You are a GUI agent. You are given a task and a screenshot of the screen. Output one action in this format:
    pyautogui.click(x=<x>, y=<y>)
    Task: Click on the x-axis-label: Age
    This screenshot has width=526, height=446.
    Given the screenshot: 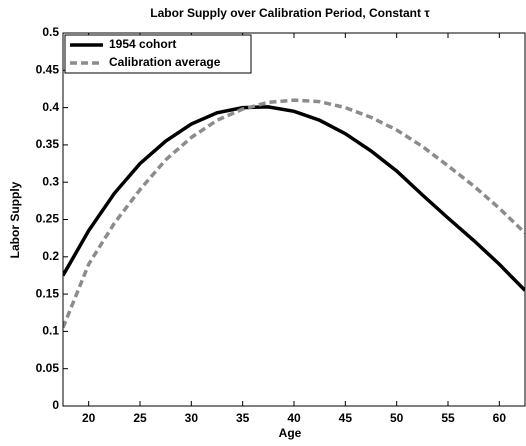 What is the action you would take?
    pyautogui.click(x=290, y=433)
    